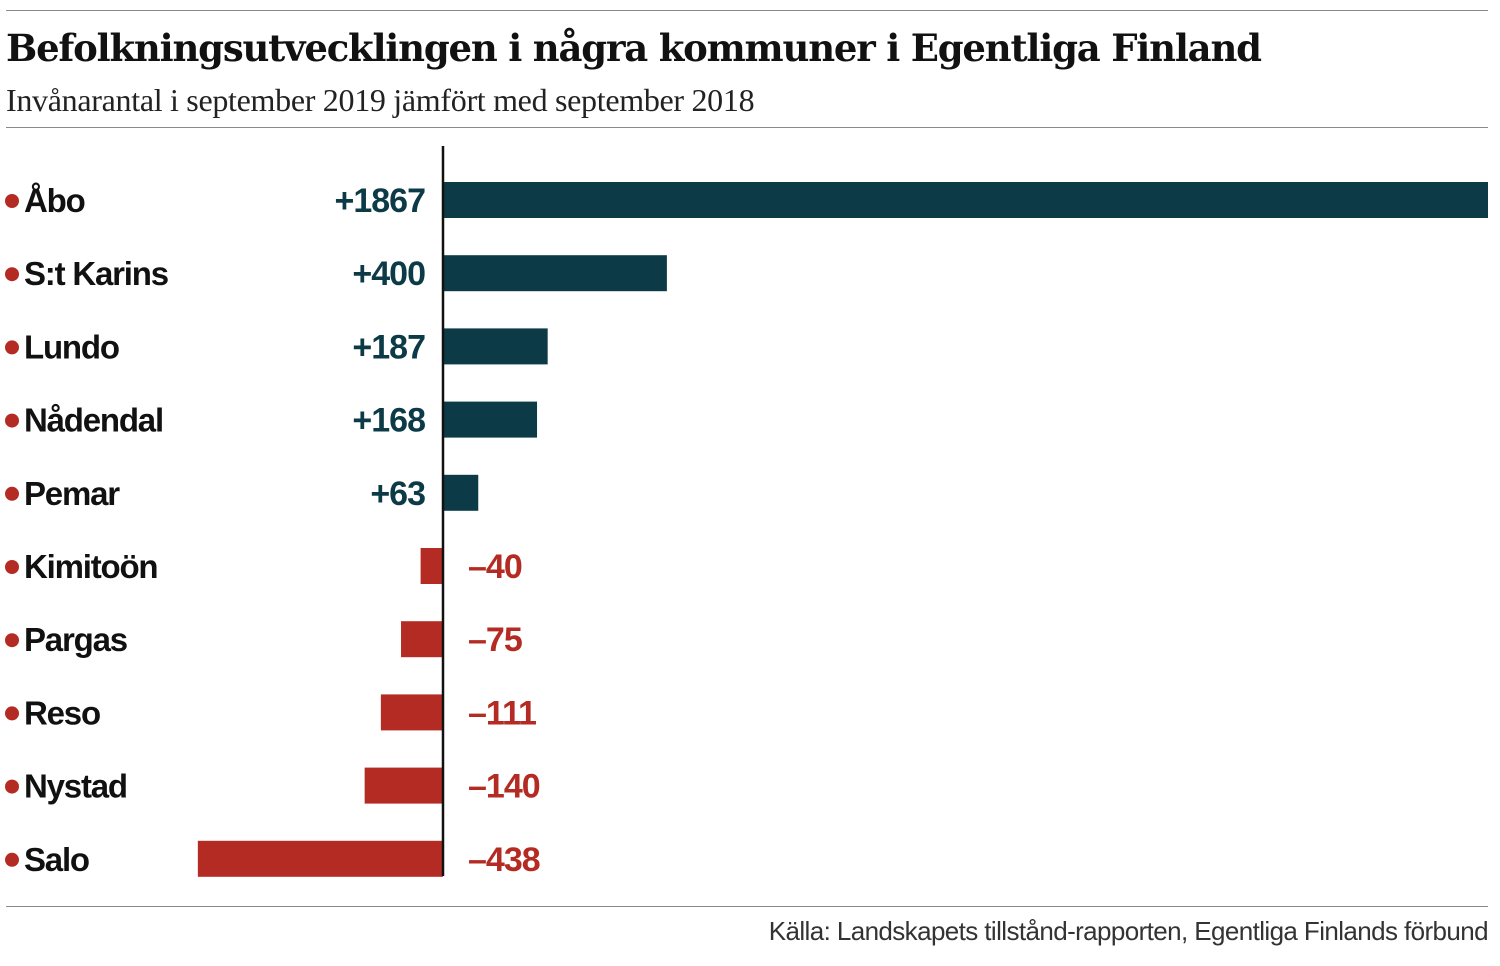 This screenshot has width=1500, height=966. Describe the element at coordinates (502, 713) in the screenshot. I see `value-label: –111` at that location.